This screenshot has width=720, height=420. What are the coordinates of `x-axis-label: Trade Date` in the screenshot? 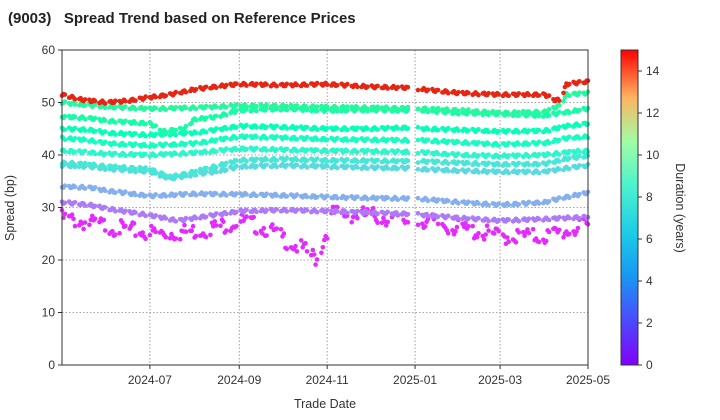 It's located at (325, 404).